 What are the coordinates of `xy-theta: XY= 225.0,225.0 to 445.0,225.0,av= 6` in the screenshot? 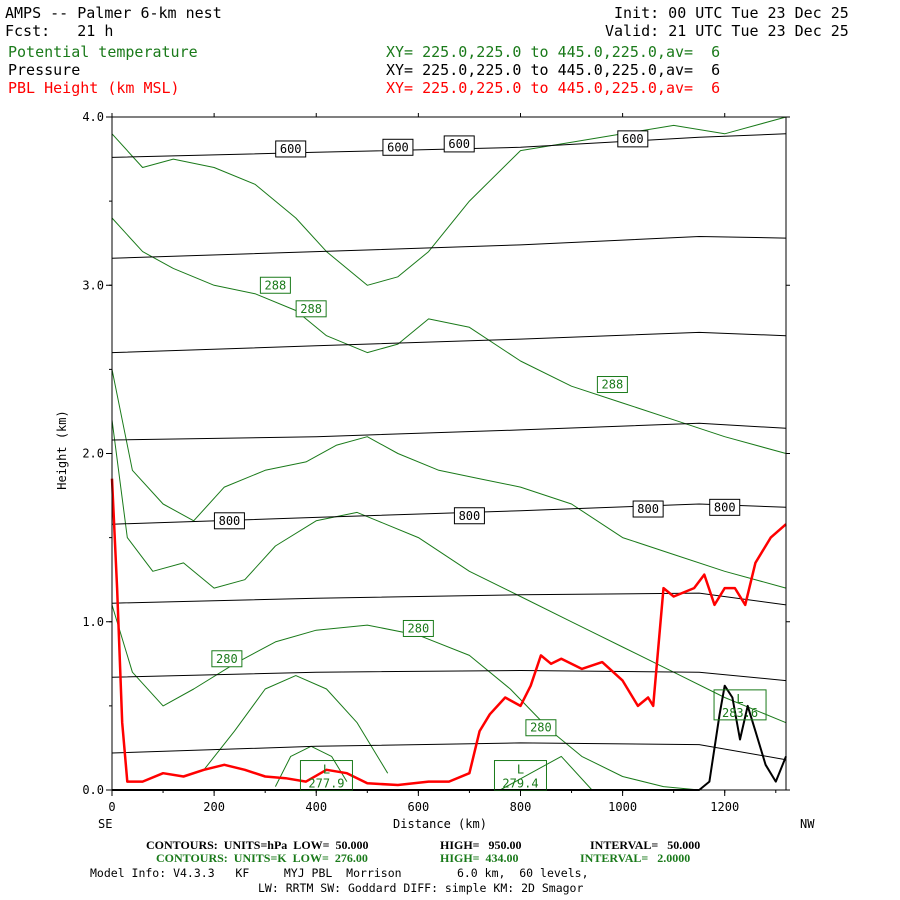 It's located at (553, 52).